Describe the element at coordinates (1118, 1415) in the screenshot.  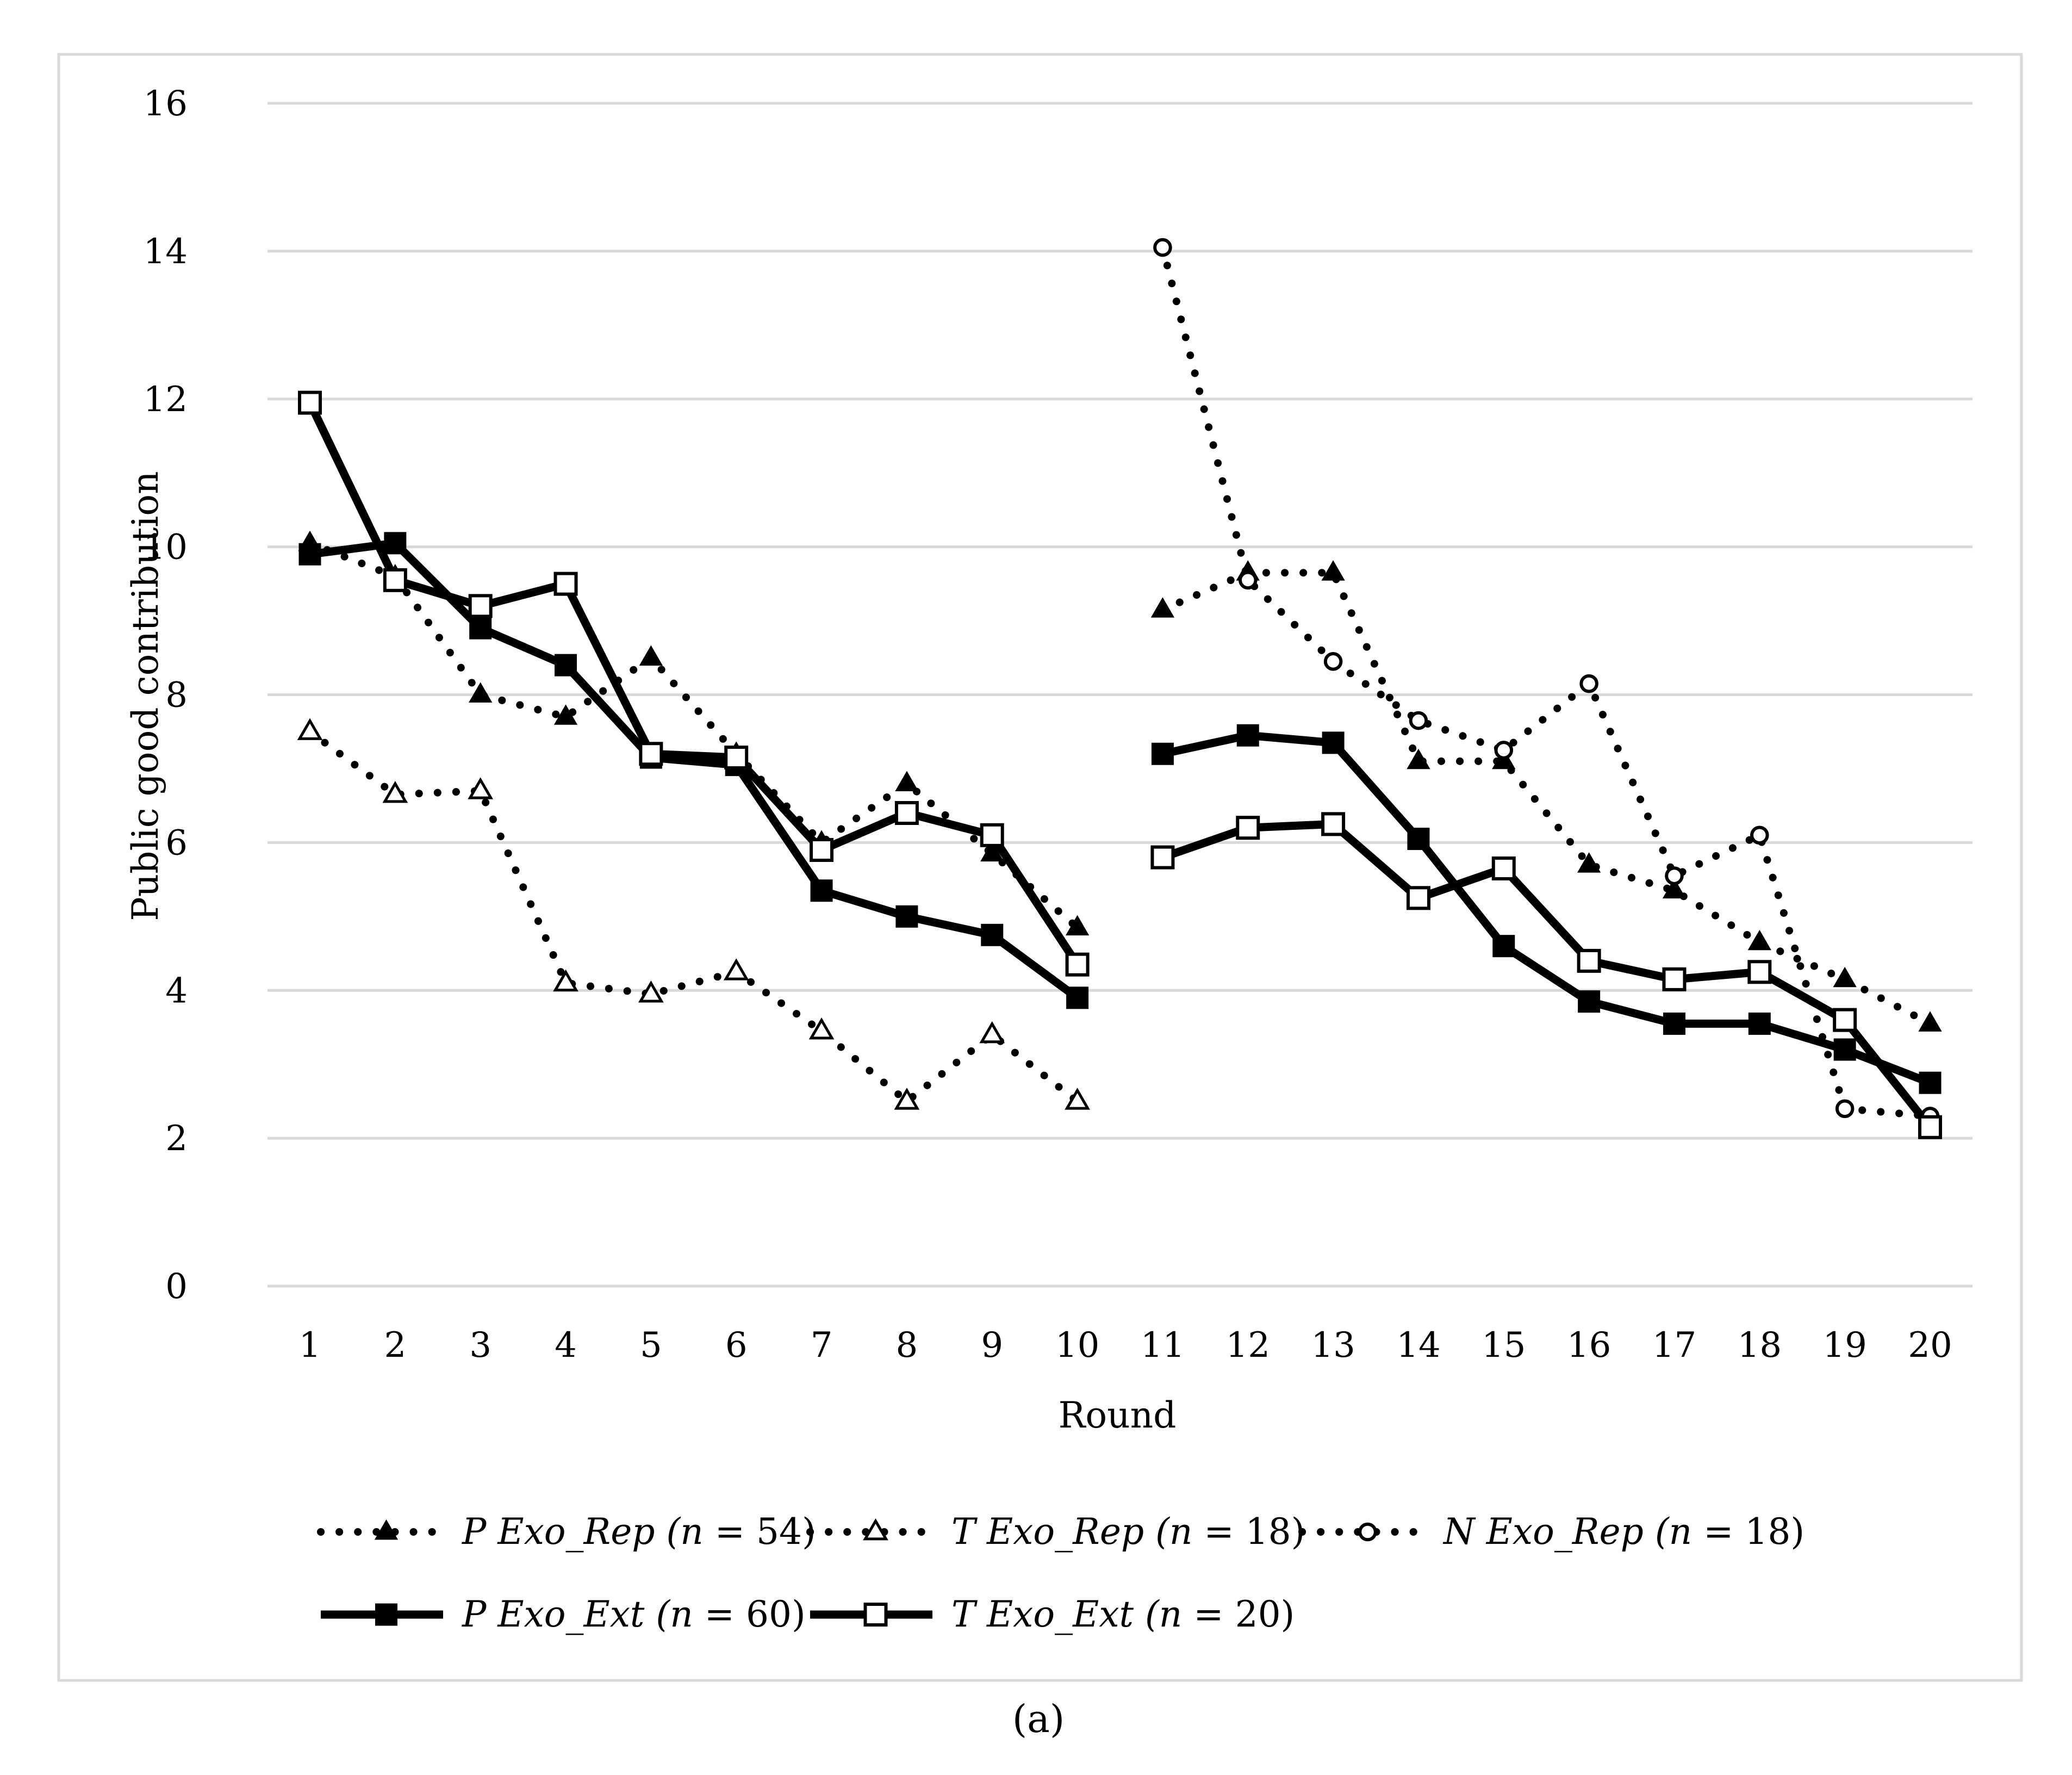
I see `x-axis-label: Round` at that location.